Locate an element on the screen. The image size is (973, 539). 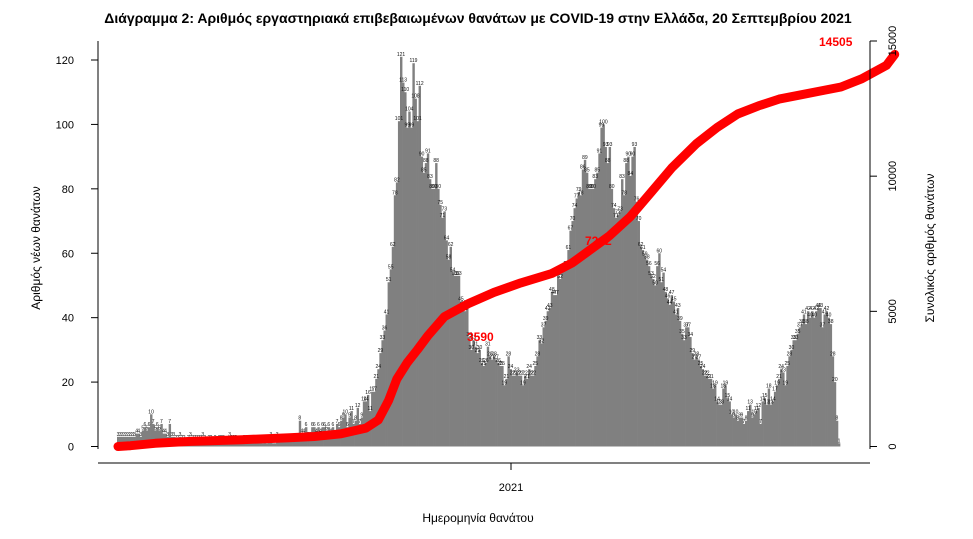
bar-value-label: 31 is located at coordinates (476, 345).